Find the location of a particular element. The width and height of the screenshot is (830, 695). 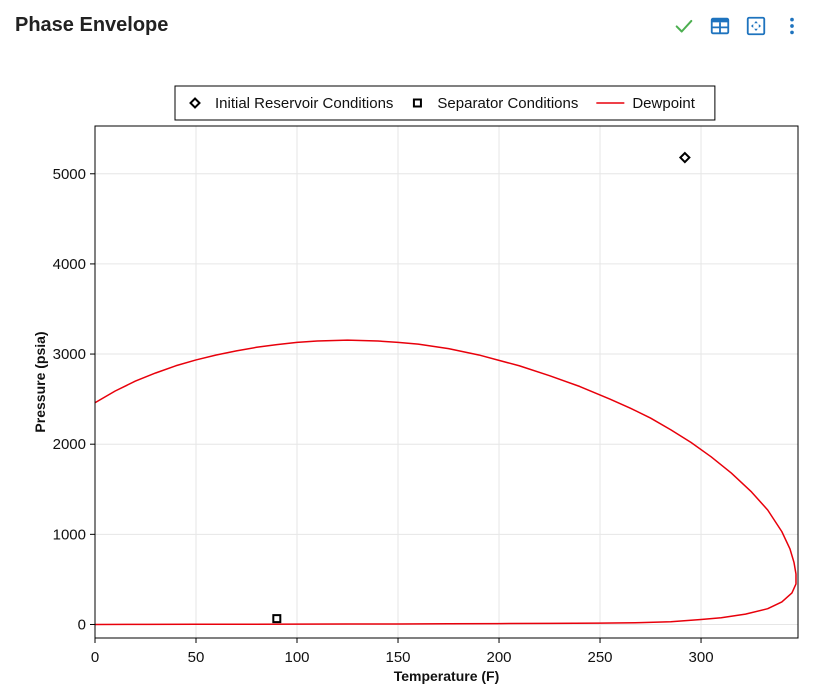

x-tick-label: 100 is located at coordinates (296, 657).